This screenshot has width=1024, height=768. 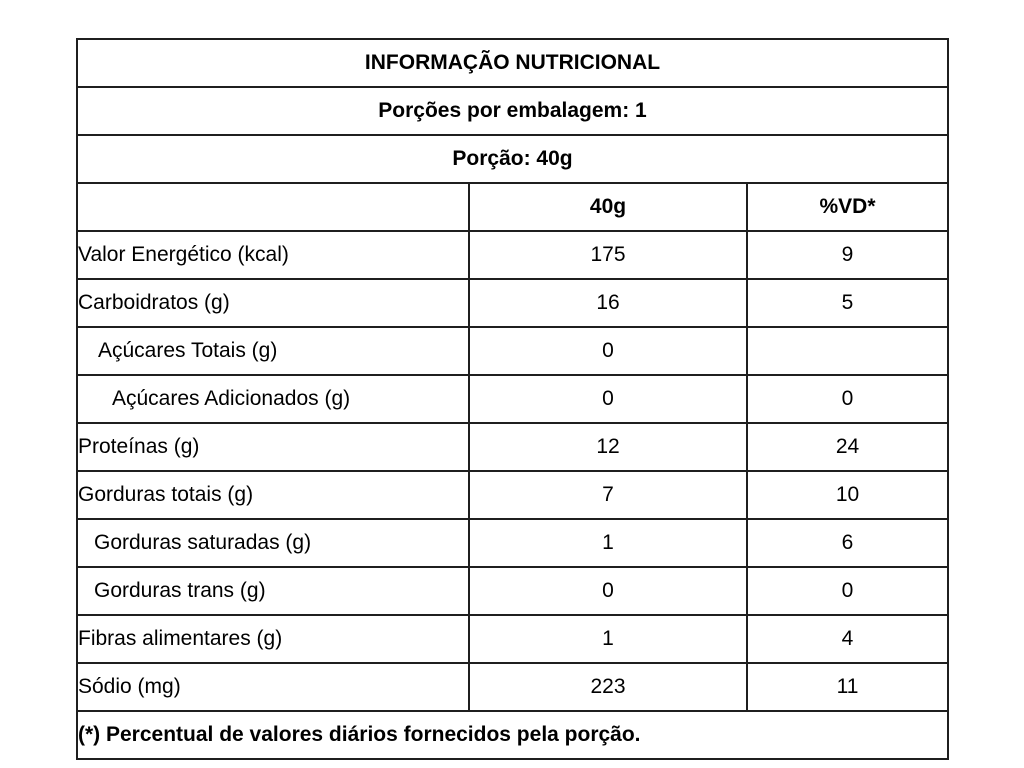 What do you see at coordinates (273, 447) in the screenshot?
I see `nutrient-label: Proteínas (g)` at bounding box center [273, 447].